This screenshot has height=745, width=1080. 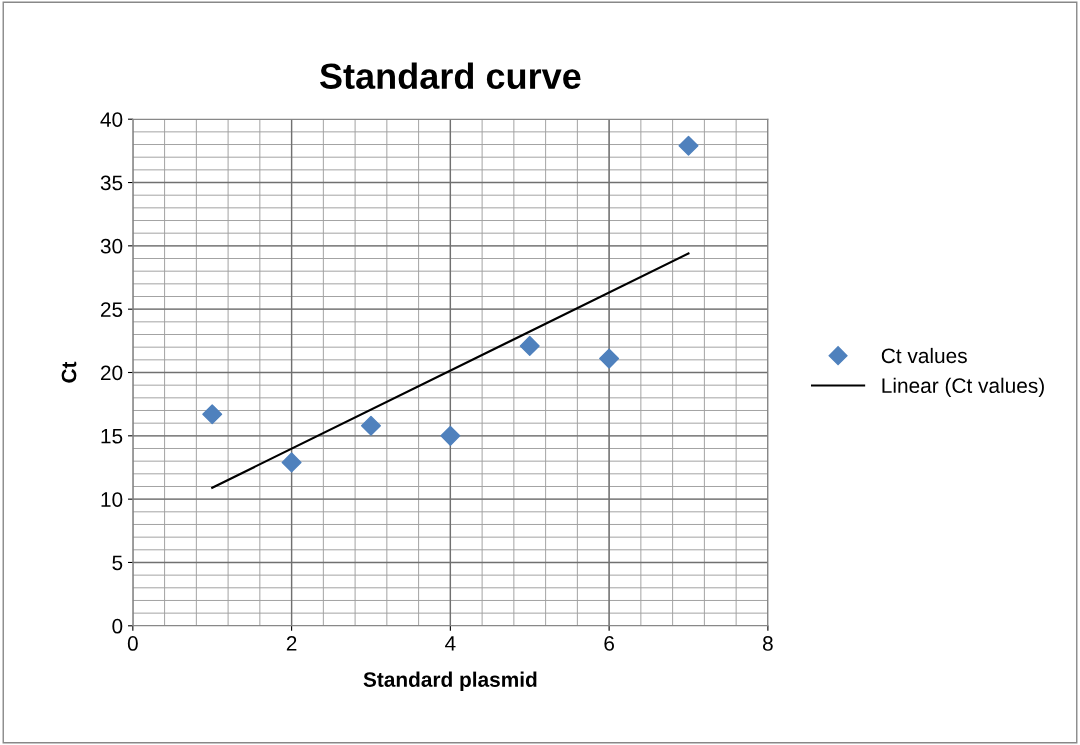 I want to click on legend-label: Linear (Ct values), so click(x=963, y=387).